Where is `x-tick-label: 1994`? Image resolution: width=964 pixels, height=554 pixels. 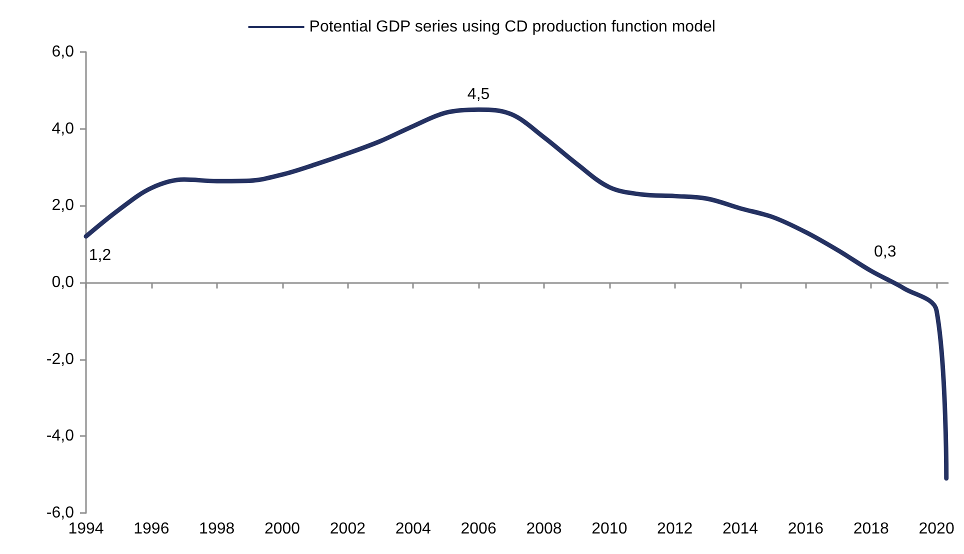
x-tick-label: 1994 is located at coordinates (86, 529).